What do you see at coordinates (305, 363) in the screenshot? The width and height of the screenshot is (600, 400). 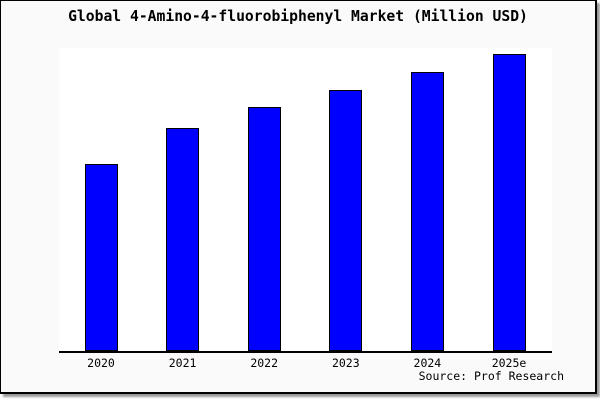 I see `x-axis-tick-labels: 2020 2021 2022 2023 2024 2025e` at bounding box center [305, 363].